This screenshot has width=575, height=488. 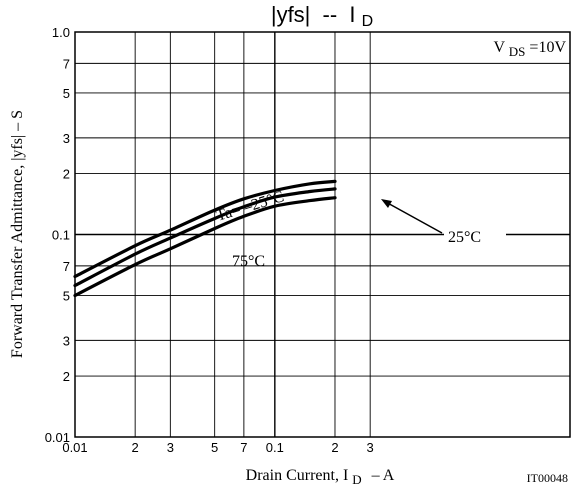 I want to click on x-tick-label: 7, so click(x=243, y=447).